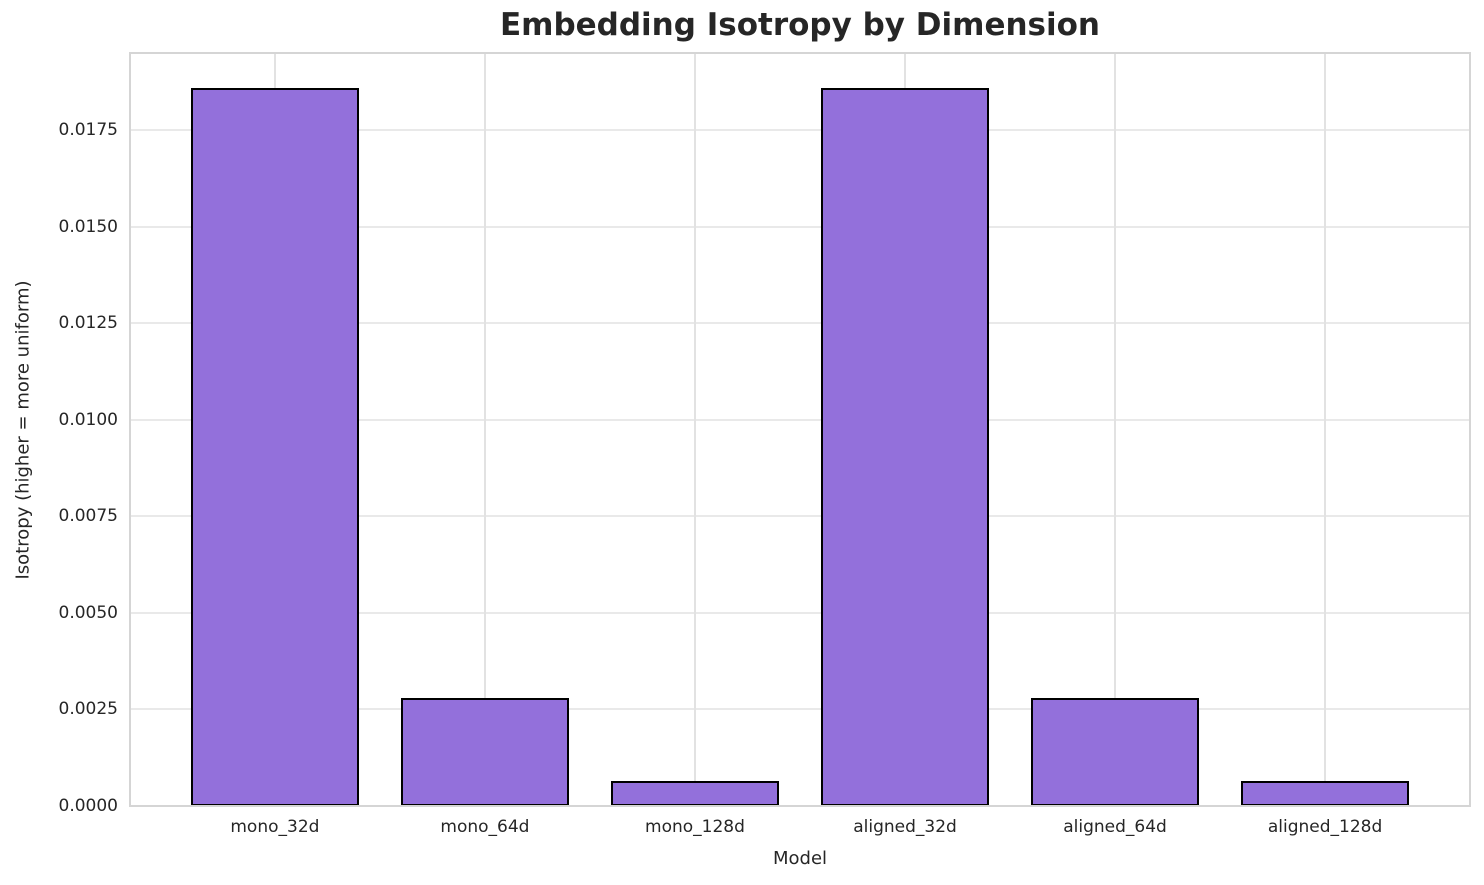  Describe the element at coordinates (88, 130) in the screenshot. I see `y-tick-label: 0.0175` at that location.